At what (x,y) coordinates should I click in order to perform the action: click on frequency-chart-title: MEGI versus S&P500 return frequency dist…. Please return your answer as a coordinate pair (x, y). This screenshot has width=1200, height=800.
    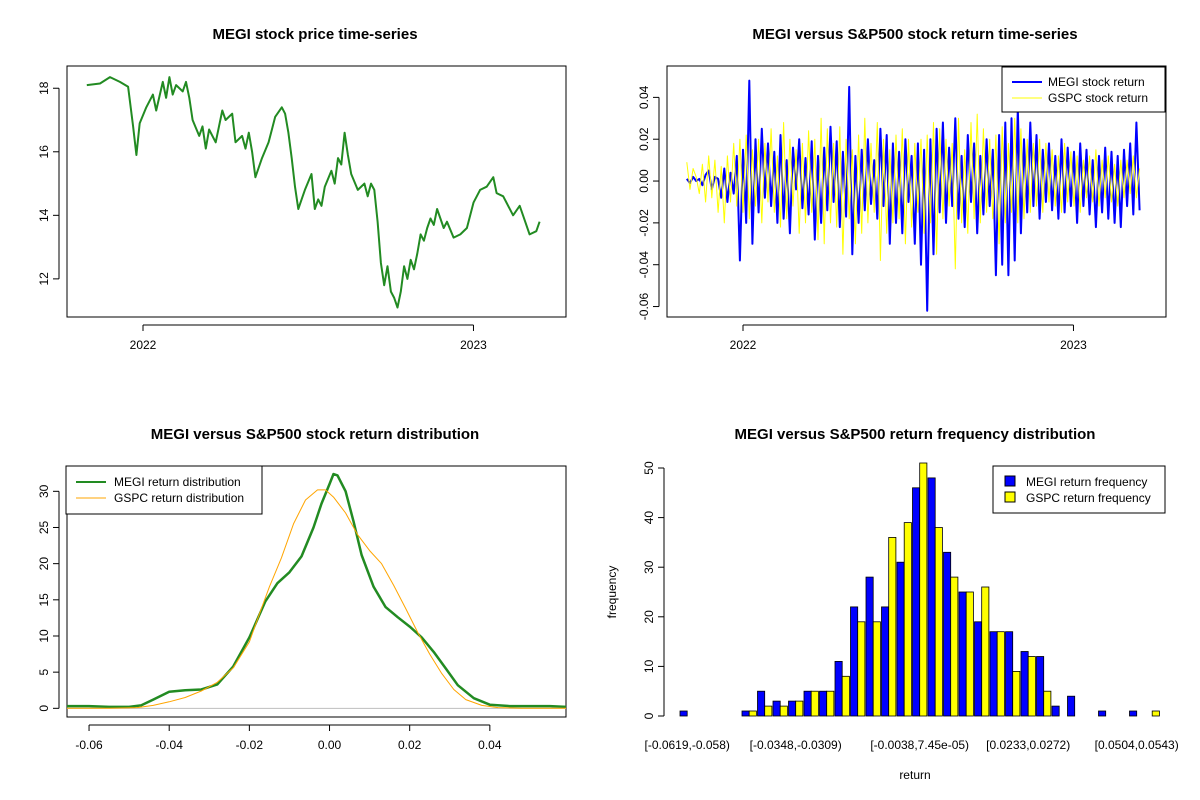
    Looking at the image, I should click on (915, 434).